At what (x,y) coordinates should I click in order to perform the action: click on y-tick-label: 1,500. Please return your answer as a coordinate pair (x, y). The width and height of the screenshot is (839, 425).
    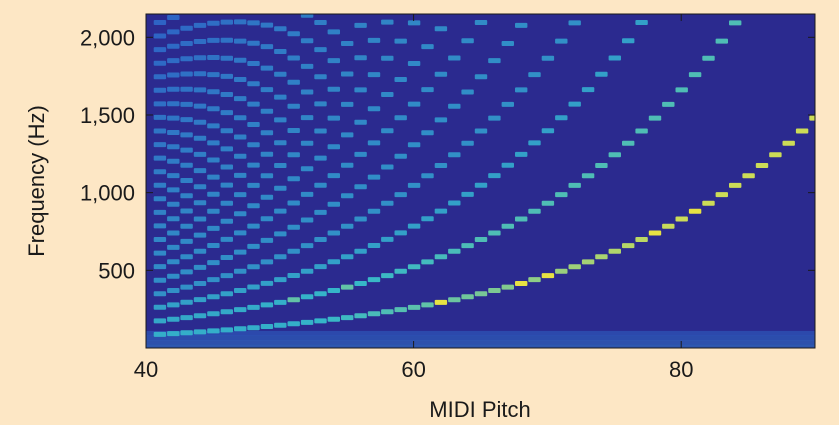
    Looking at the image, I should click on (107, 115).